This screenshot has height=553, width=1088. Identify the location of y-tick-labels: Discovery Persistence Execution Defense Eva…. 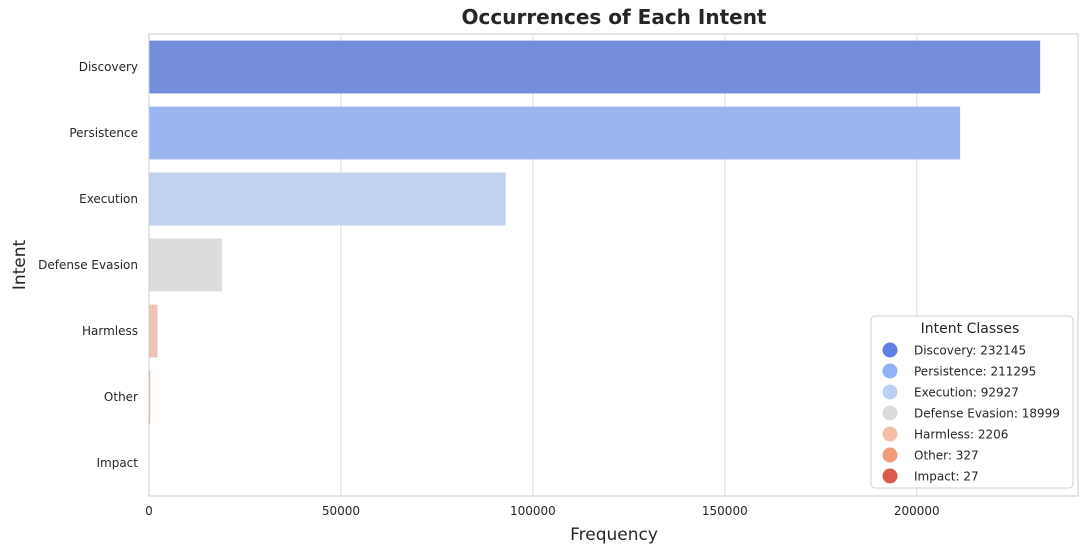
(88, 265).